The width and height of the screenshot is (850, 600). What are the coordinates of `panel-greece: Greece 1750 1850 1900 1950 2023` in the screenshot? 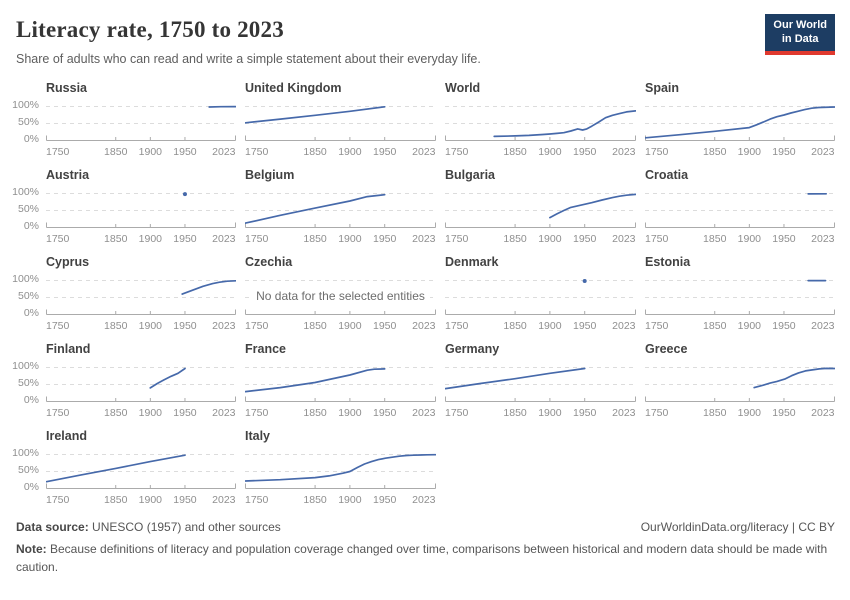 It's located at (740, 380).